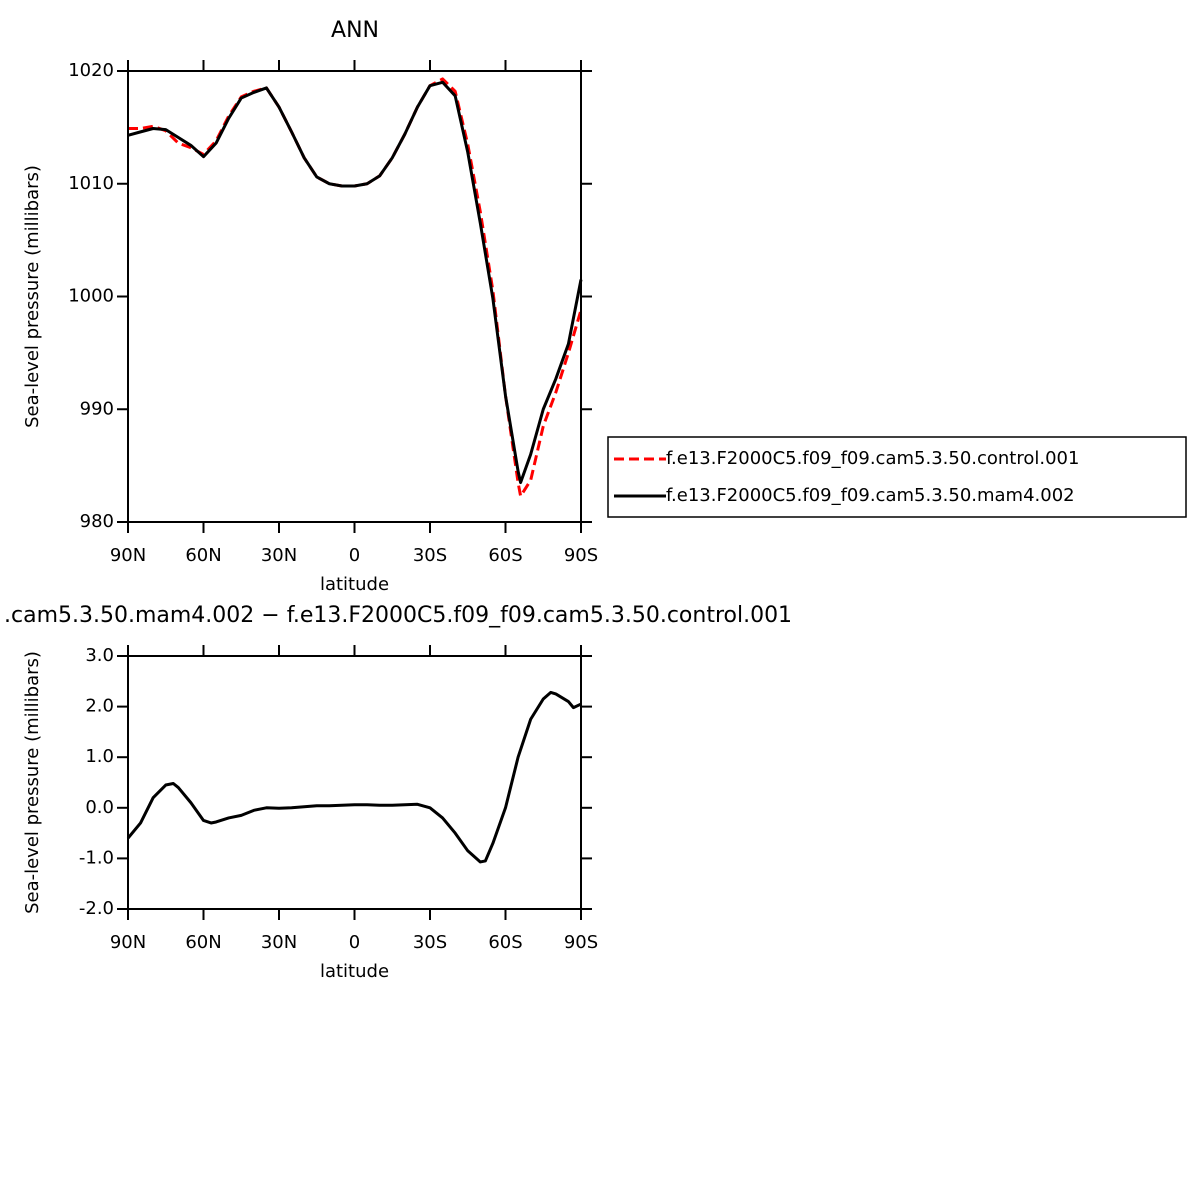  What do you see at coordinates (96, 857) in the screenshot?
I see `y-tick-label: -1.0` at bounding box center [96, 857].